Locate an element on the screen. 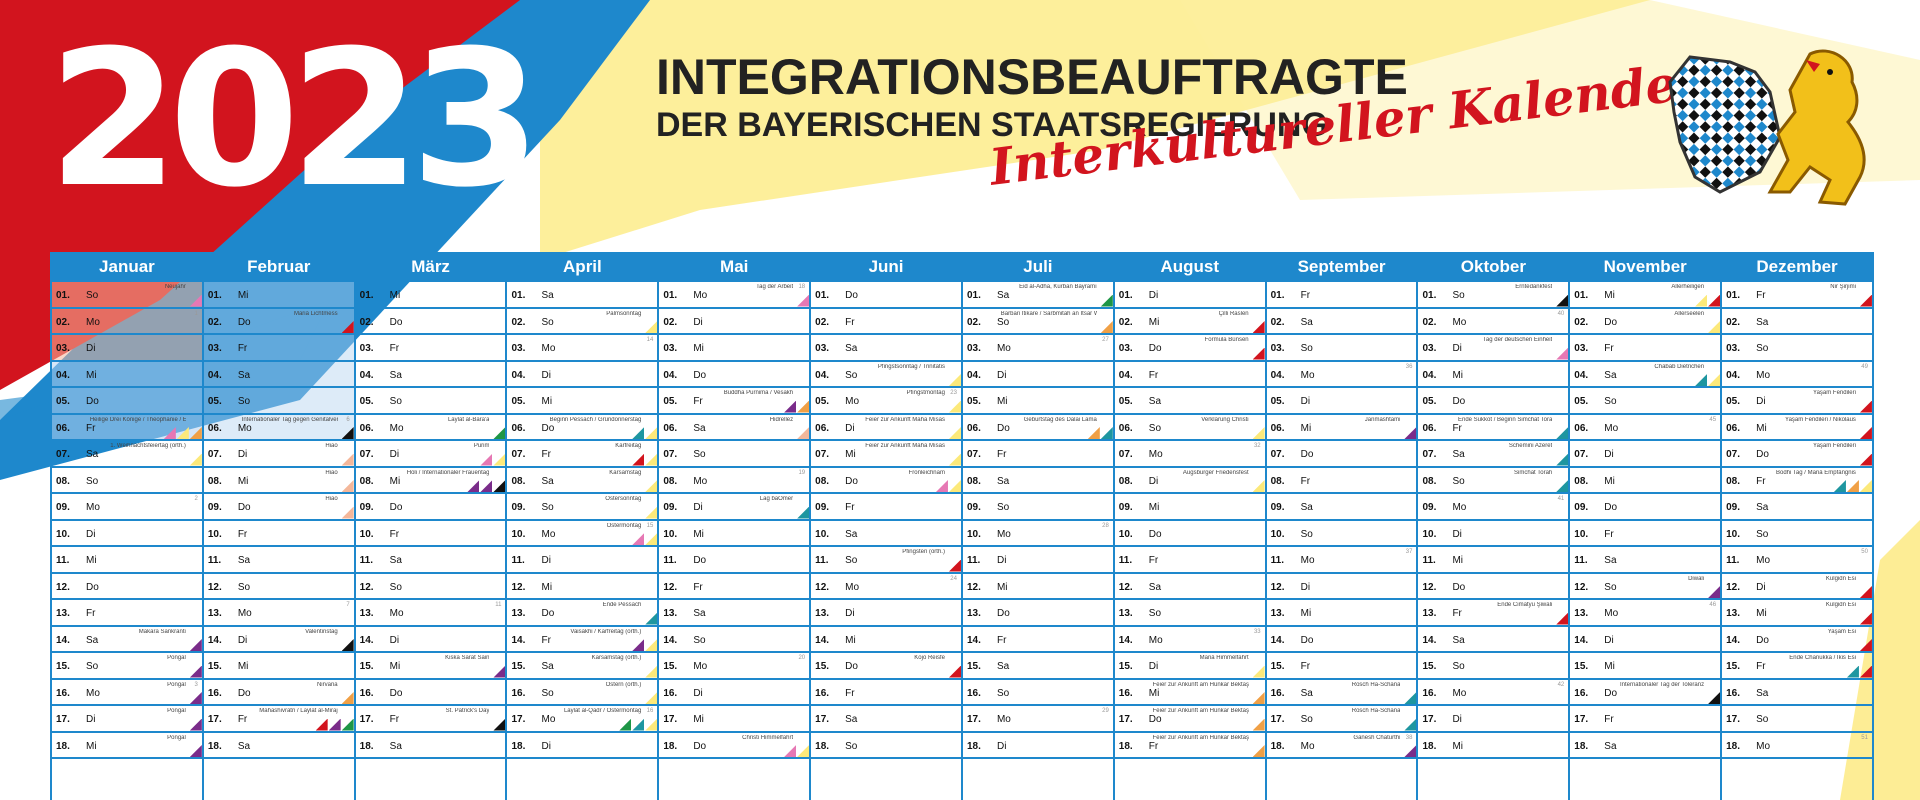  holiday-note: Kulgidn Esi is located at coordinates (1840, 605).